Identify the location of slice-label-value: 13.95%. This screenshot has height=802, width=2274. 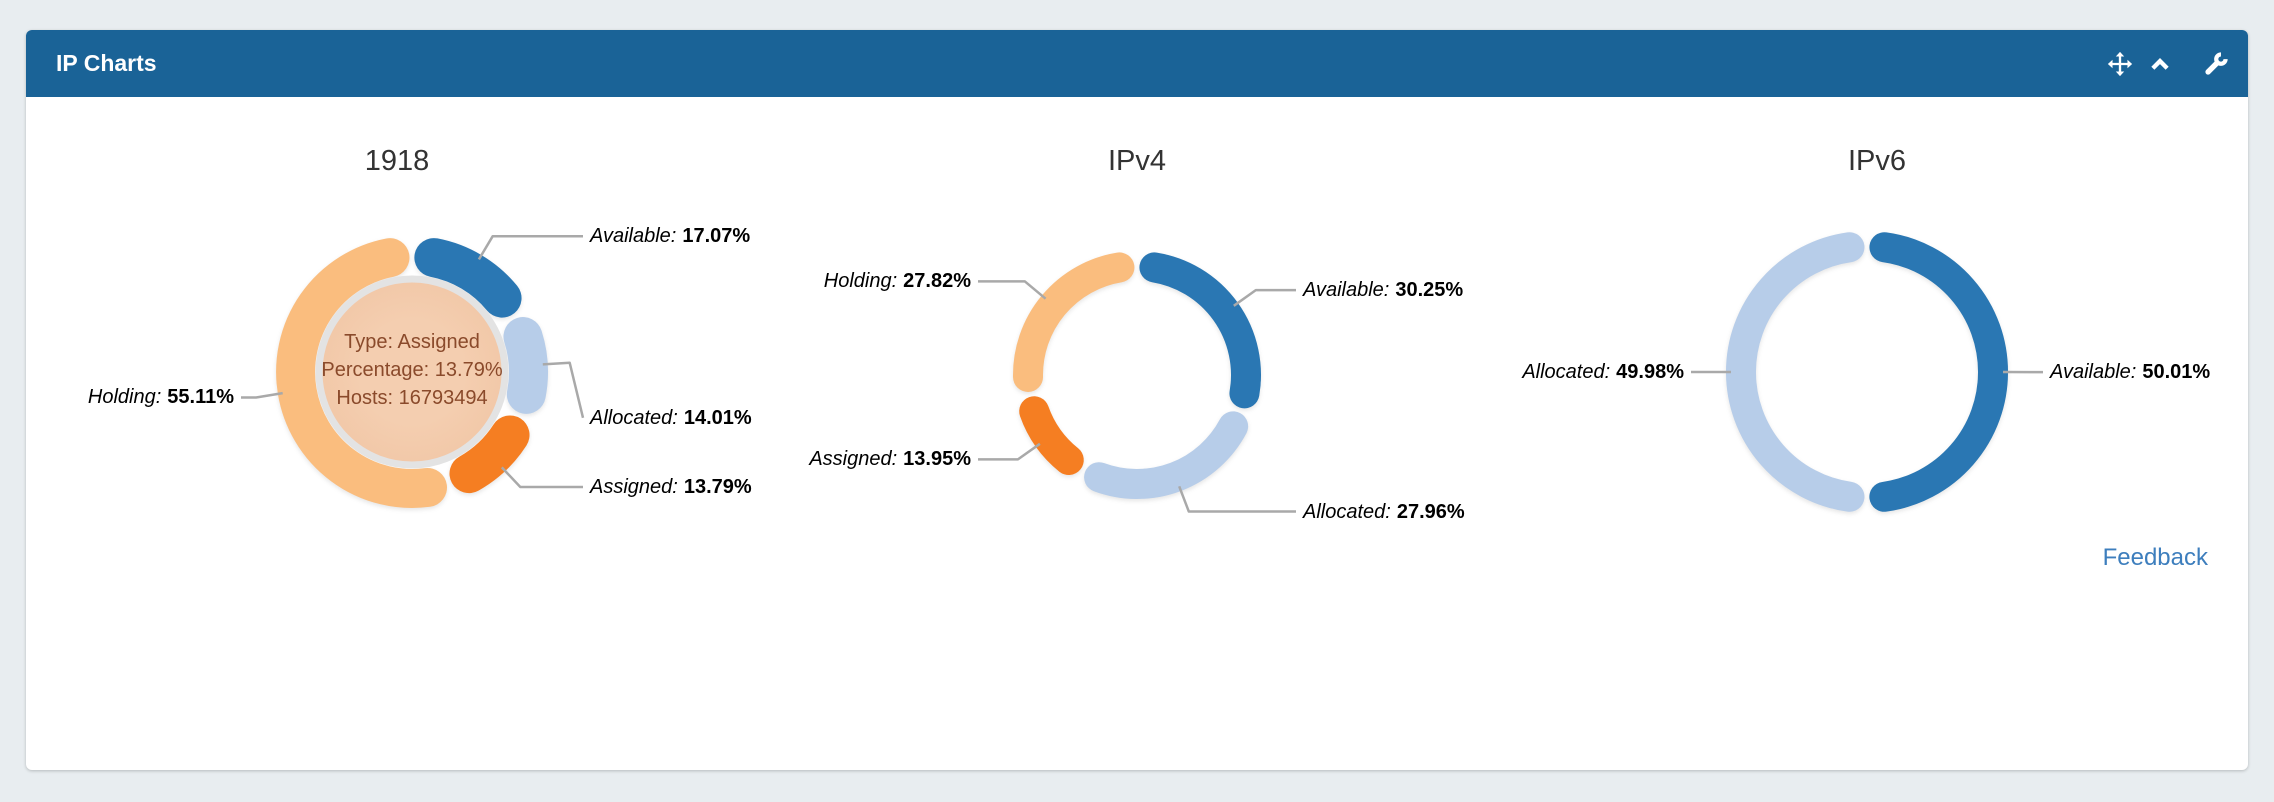
(937, 459).